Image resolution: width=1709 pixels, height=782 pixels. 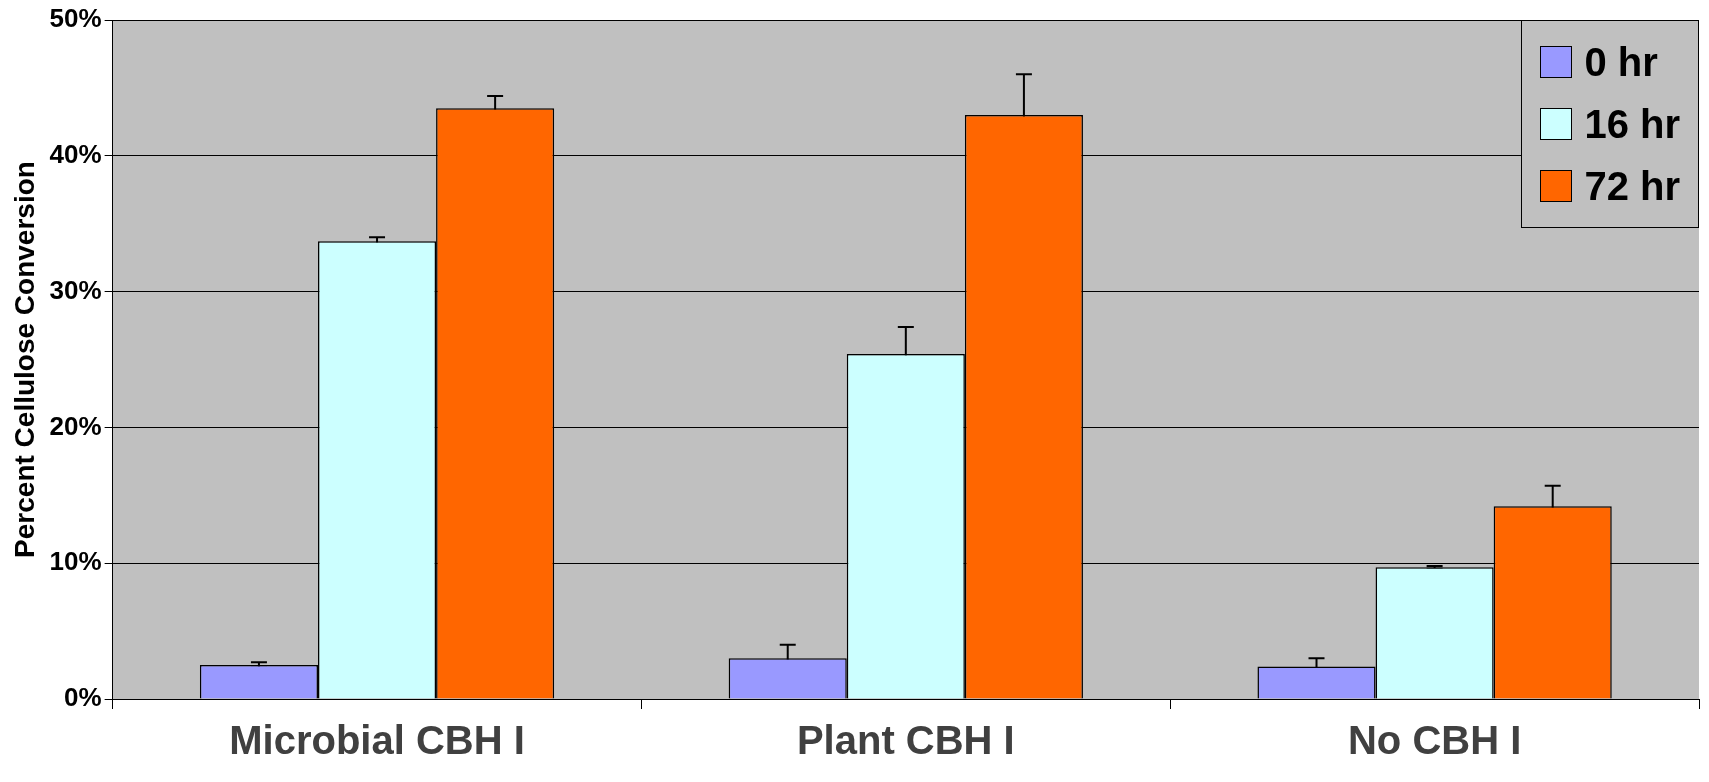 I want to click on y-axis-title: Percent Cellulose Conversion, so click(x=24, y=359).